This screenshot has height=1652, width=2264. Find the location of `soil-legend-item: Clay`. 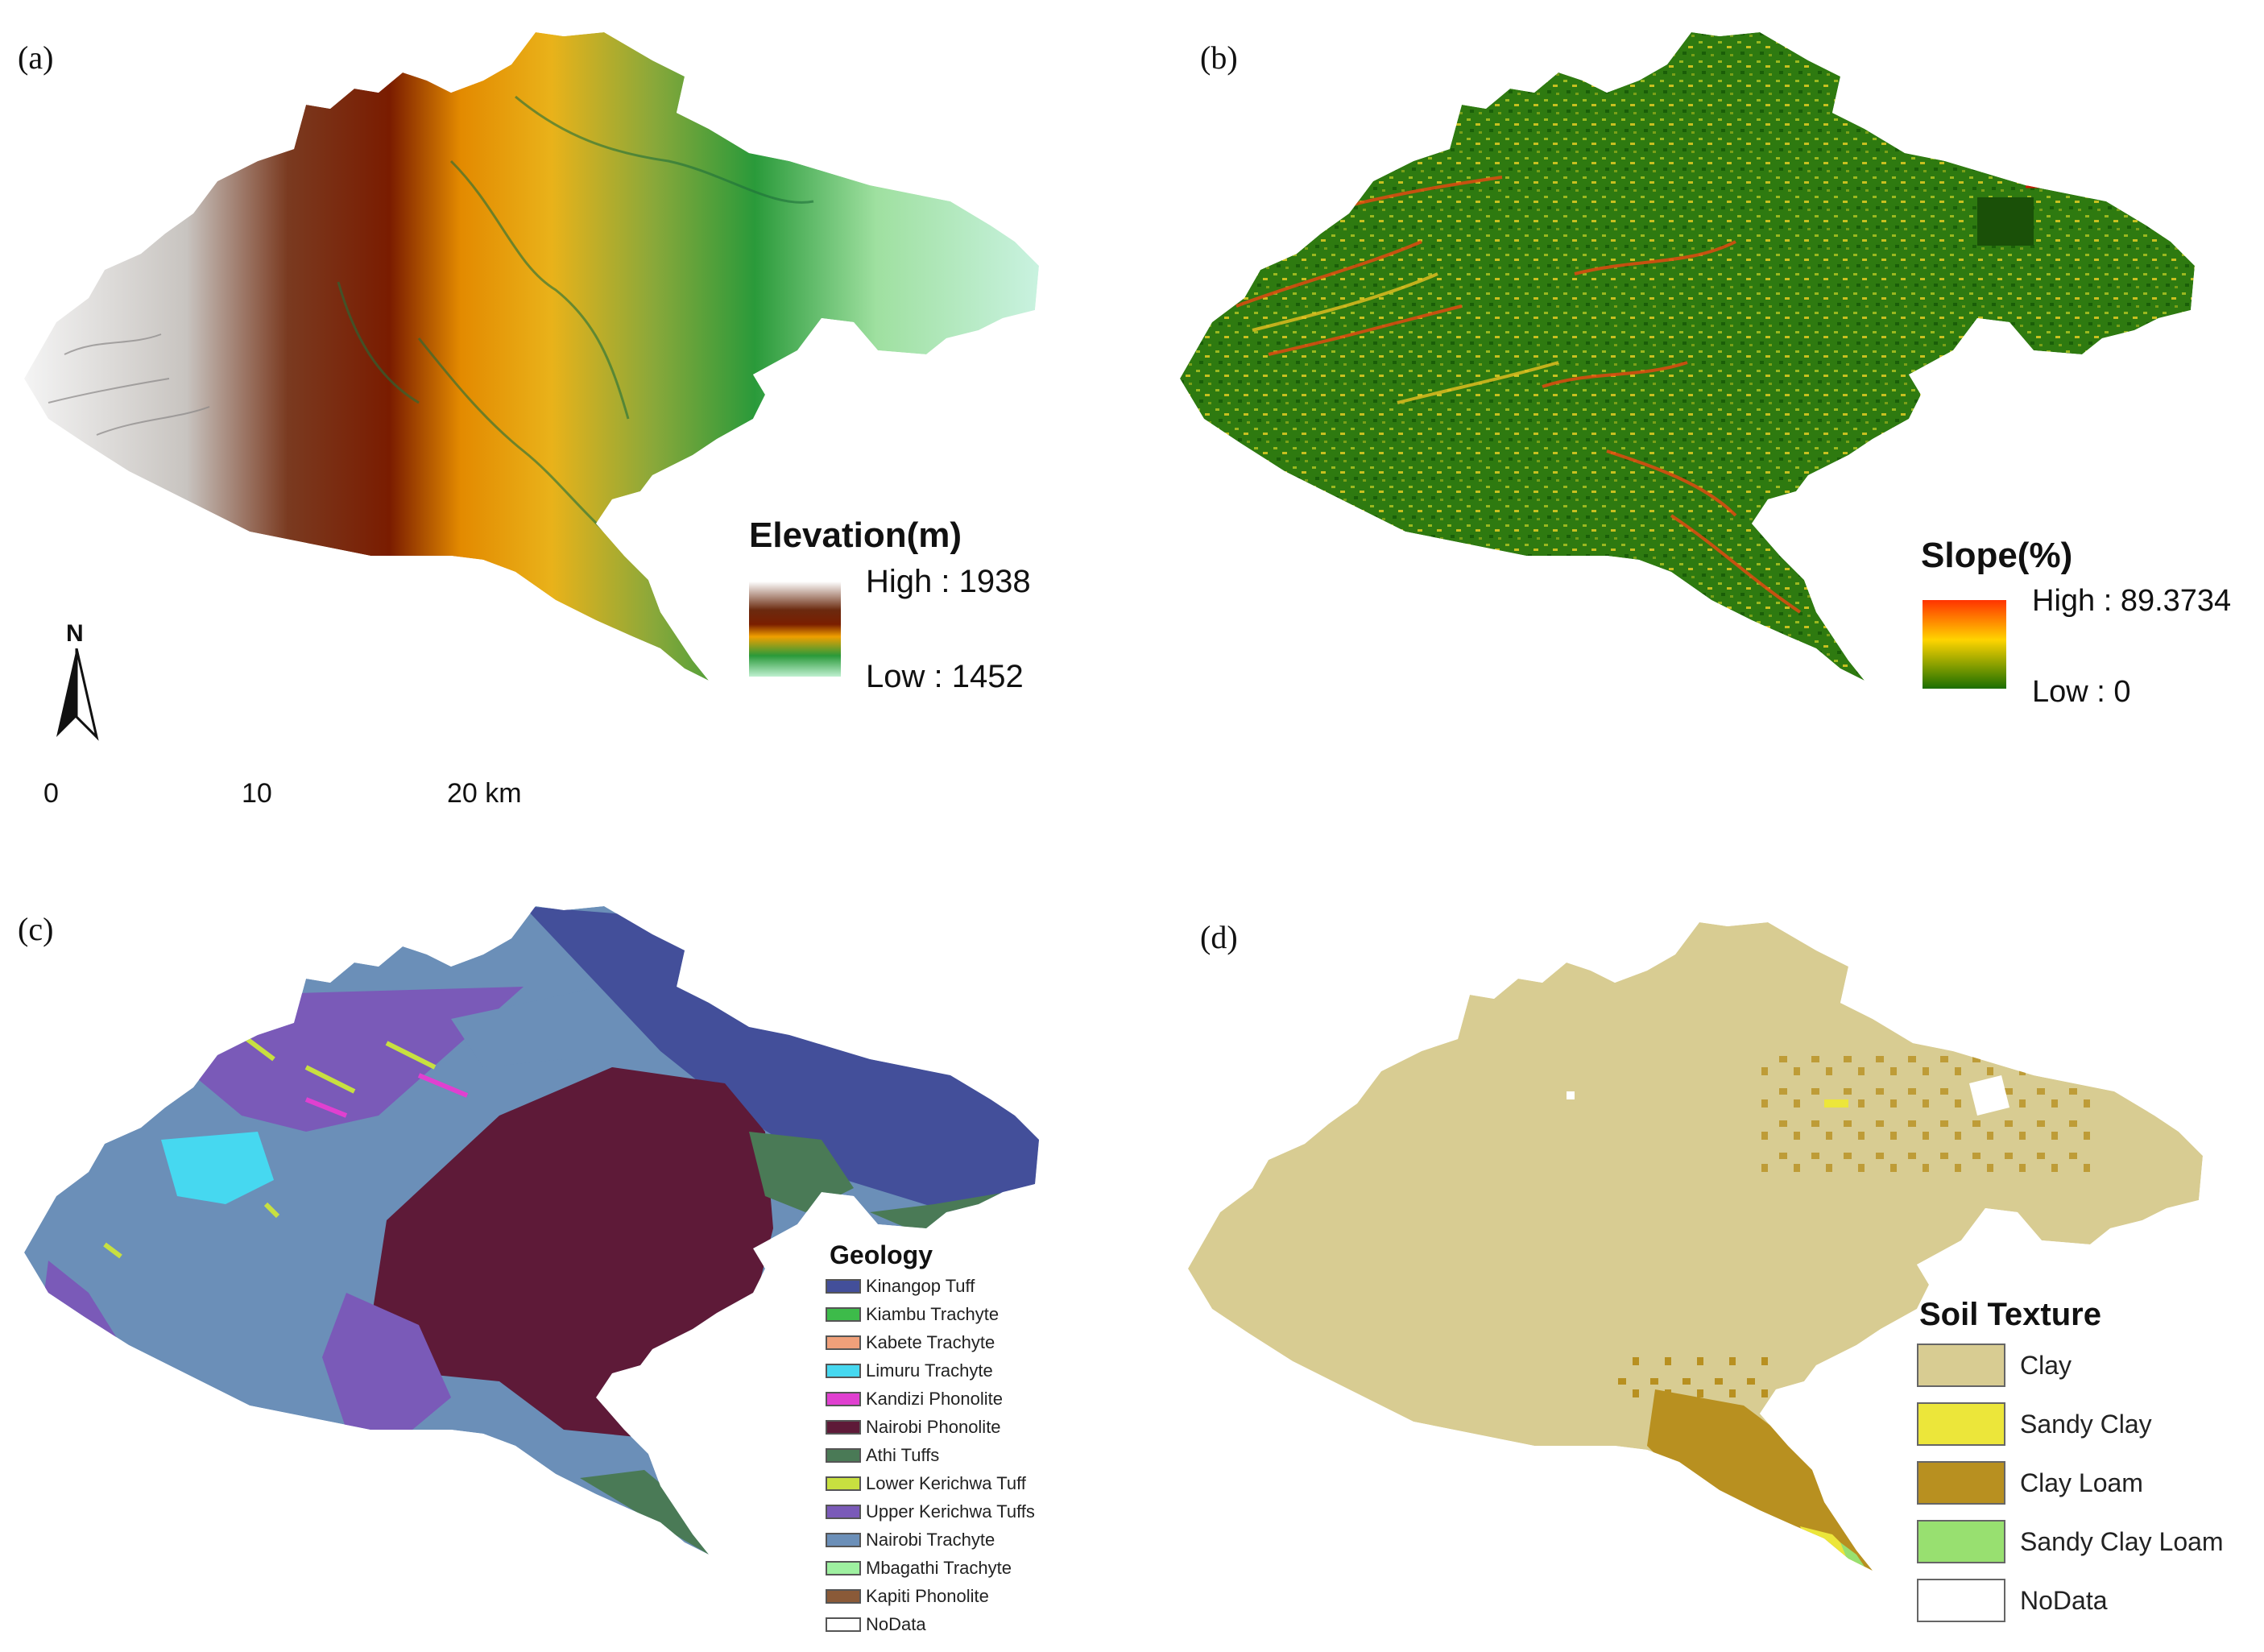

soil-legend-item: Clay is located at coordinates (1994, 1365).